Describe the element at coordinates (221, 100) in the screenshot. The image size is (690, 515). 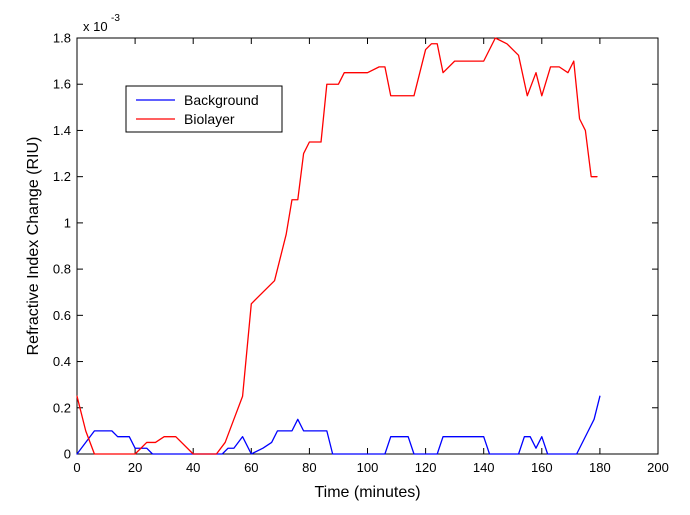
I see `legend-label-background: Background` at that location.